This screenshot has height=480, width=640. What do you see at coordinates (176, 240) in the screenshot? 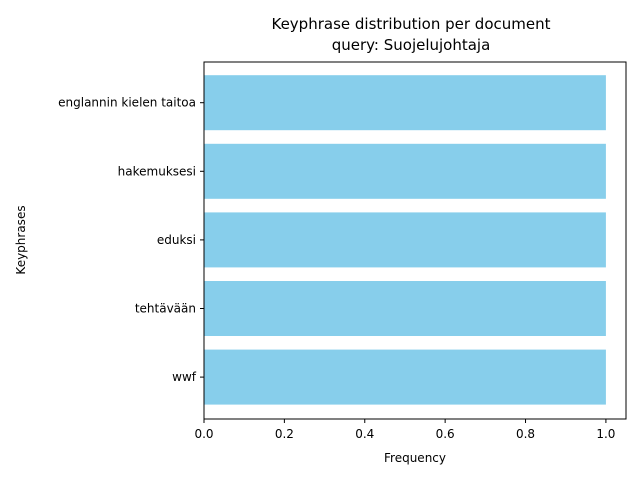
I see `y-tick-label: eduksi` at bounding box center [176, 240].